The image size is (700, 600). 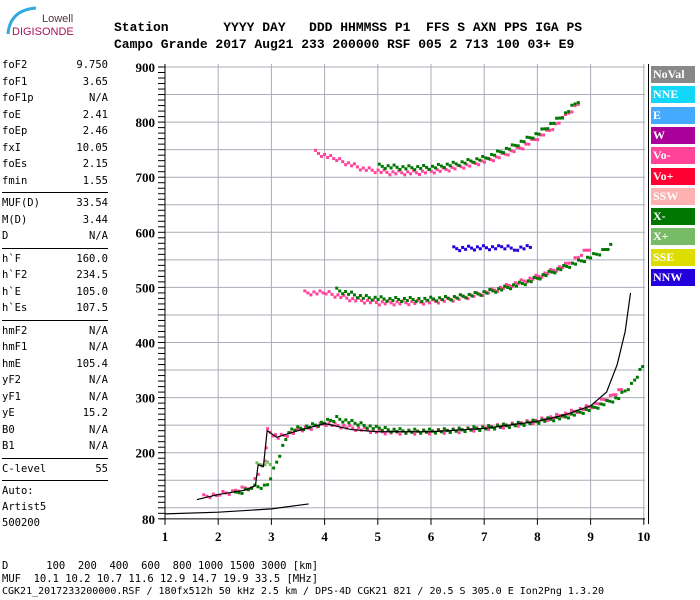 What do you see at coordinates (146, 453) in the screenshot?
I see `y-tick-label: 200` at bounding box center [146, 453].